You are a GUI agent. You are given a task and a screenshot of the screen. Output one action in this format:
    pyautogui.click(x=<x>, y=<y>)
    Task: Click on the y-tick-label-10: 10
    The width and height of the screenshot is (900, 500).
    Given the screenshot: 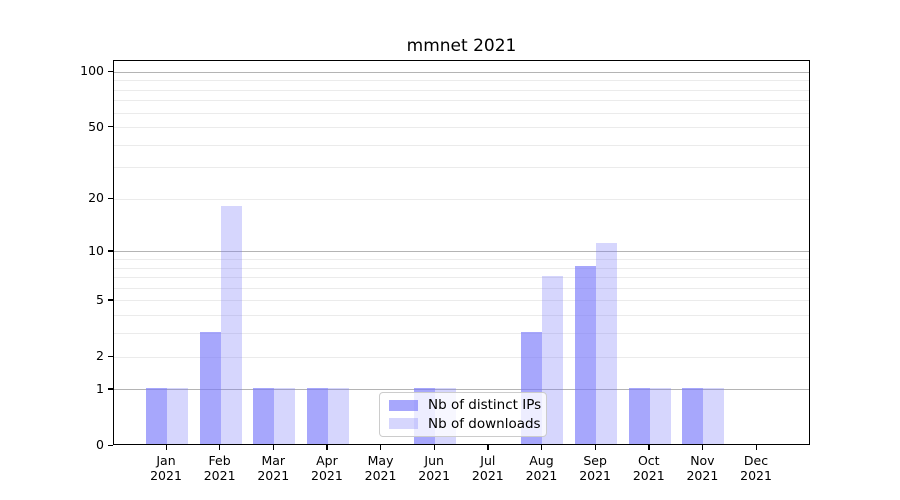 What is the action you would take?
    pyautogui.click(x=96, y=250)
    